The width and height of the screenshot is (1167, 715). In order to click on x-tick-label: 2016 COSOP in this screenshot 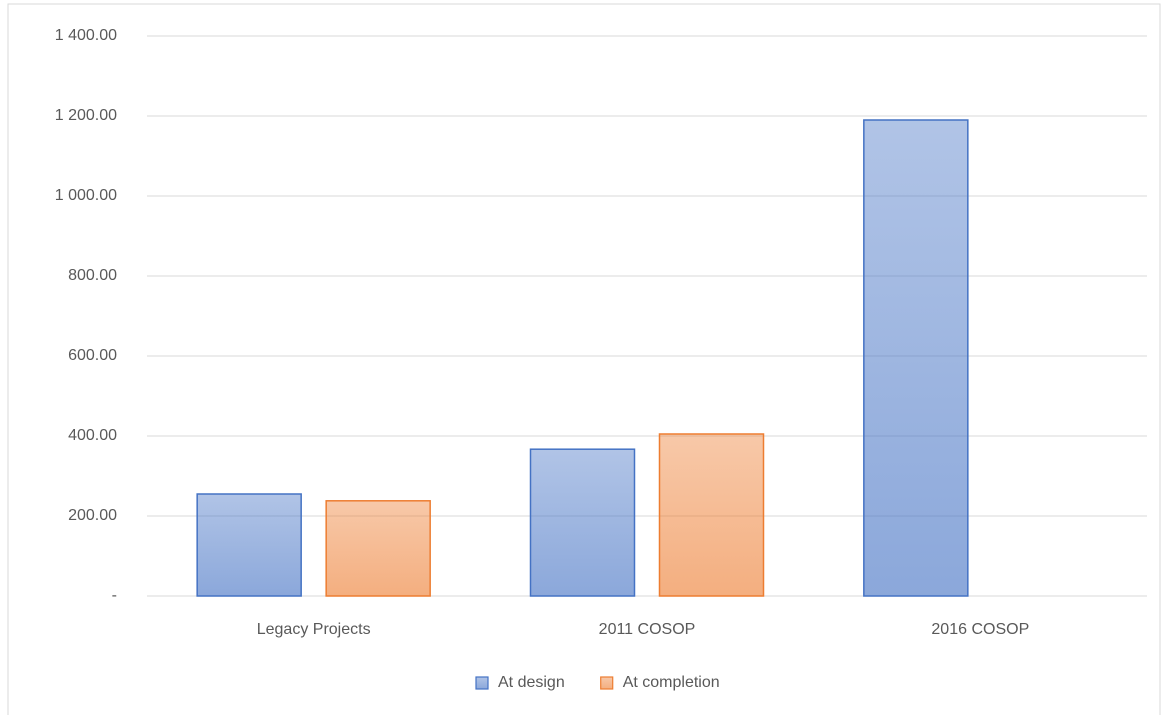, I will do `click(980, 629)`.